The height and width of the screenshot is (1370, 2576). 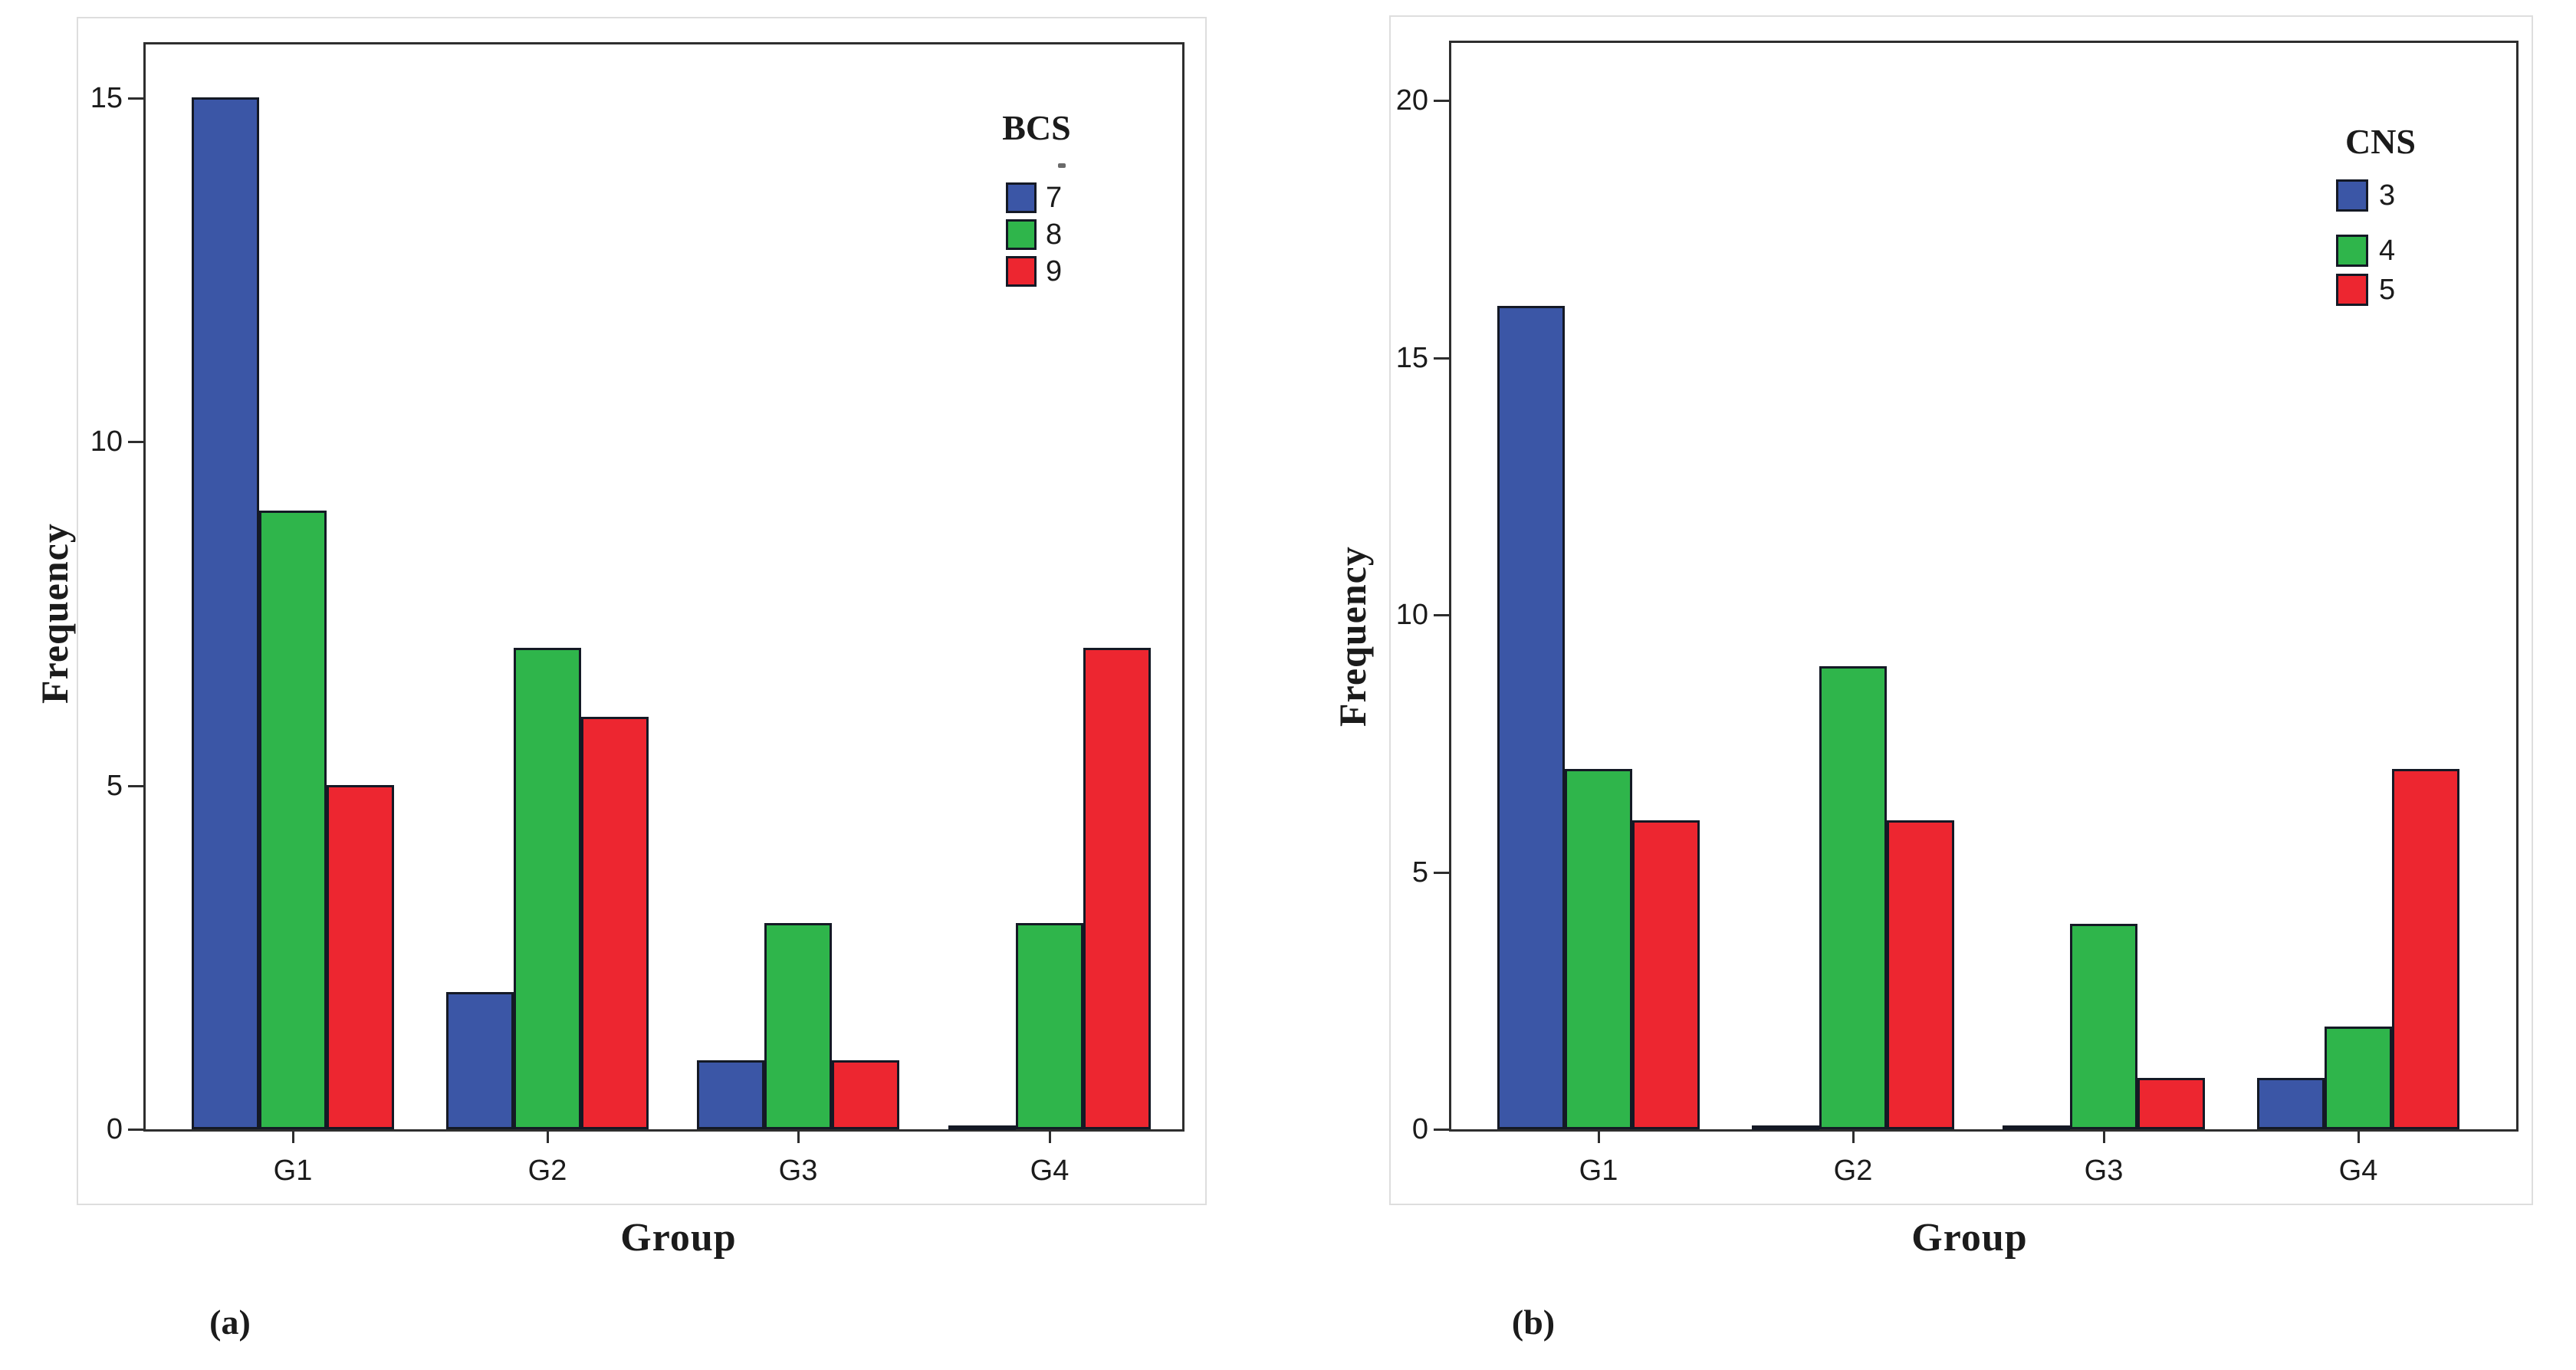 I want to click on chart-a-legend-title: BCS, so click(x=1037, y=128).